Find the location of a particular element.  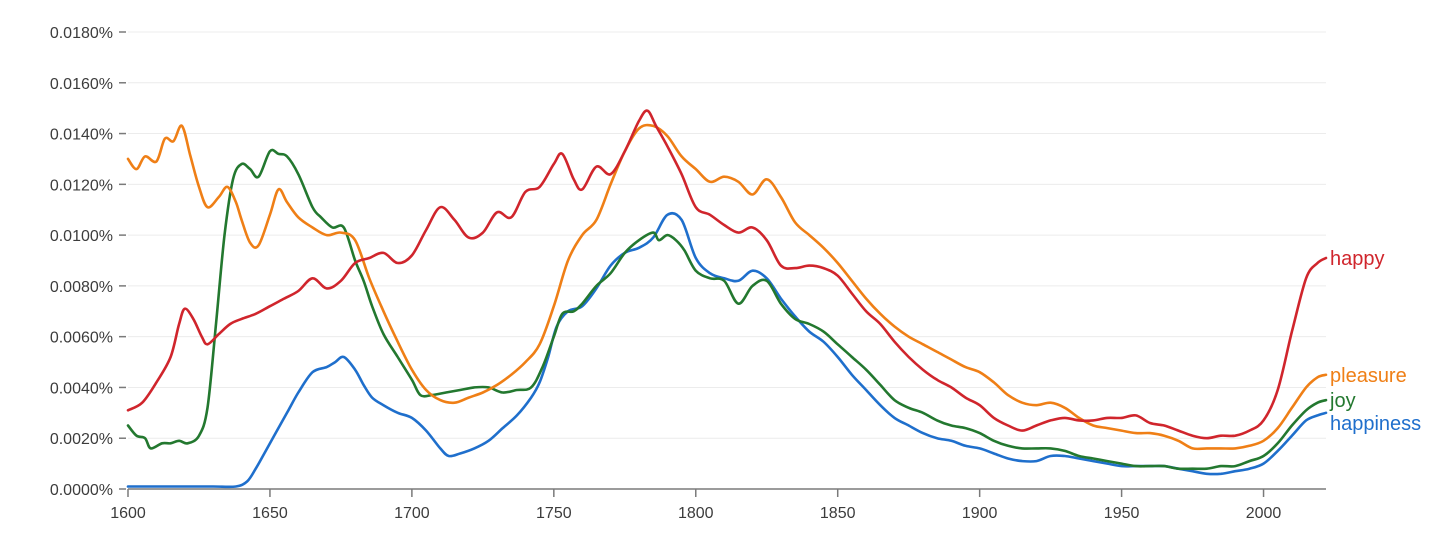

x-tick-label: 2000 is located at coordinates (1264, 513).